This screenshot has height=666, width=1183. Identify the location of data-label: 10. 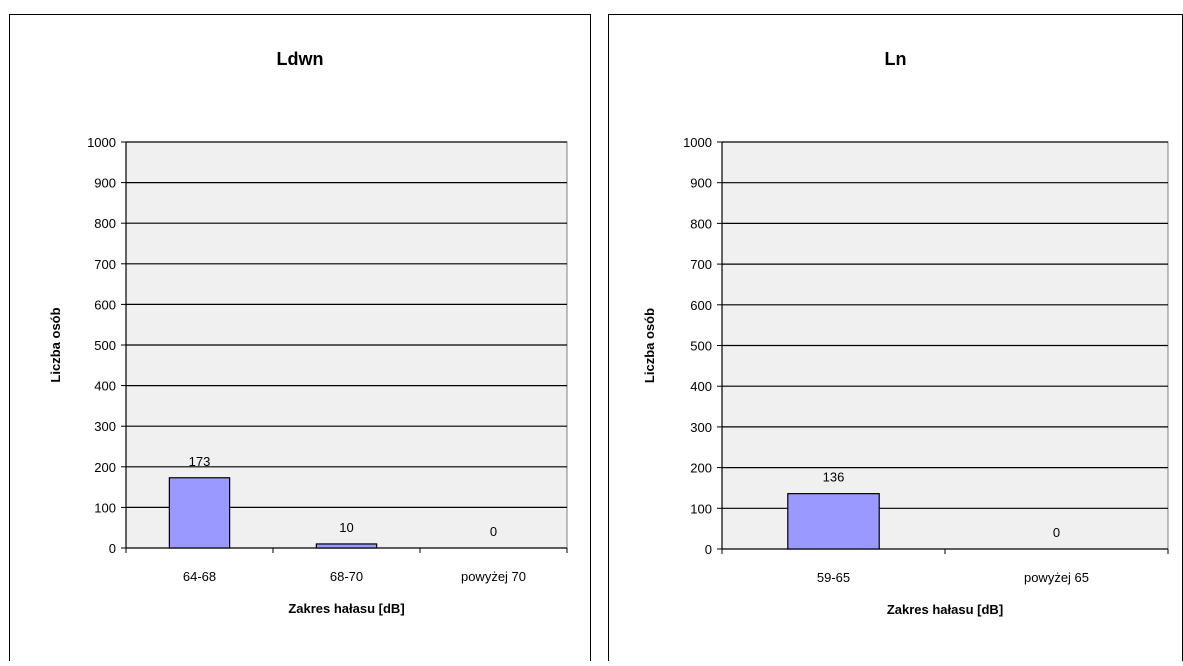
(346, 527).